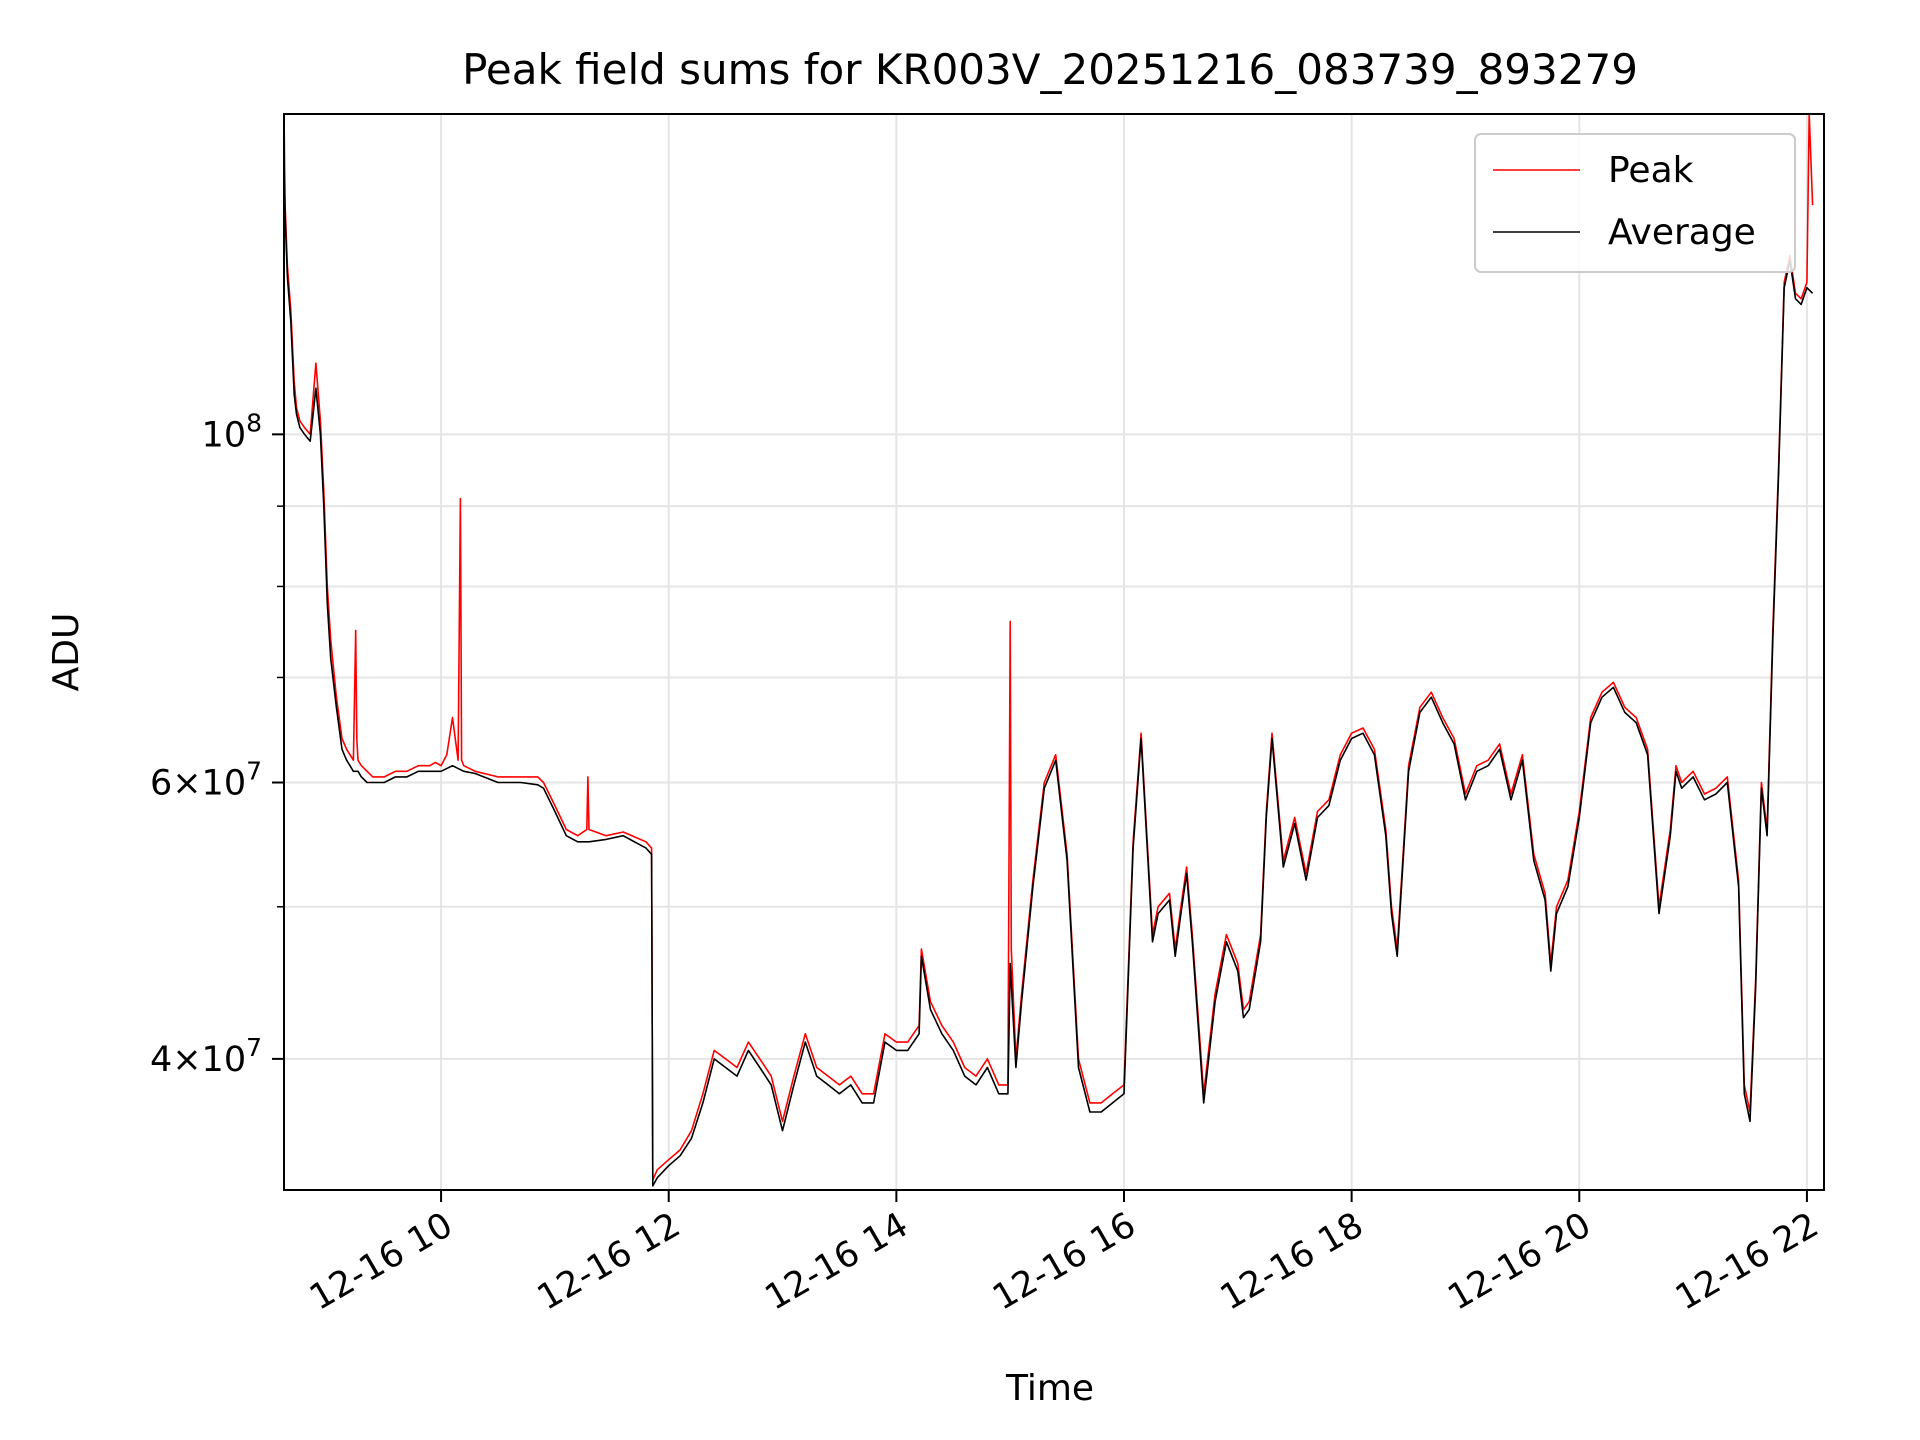 The height and width of the screenshot is (1440, 1920). I want to click on legend-label-average: Average, so click(1682, 232).